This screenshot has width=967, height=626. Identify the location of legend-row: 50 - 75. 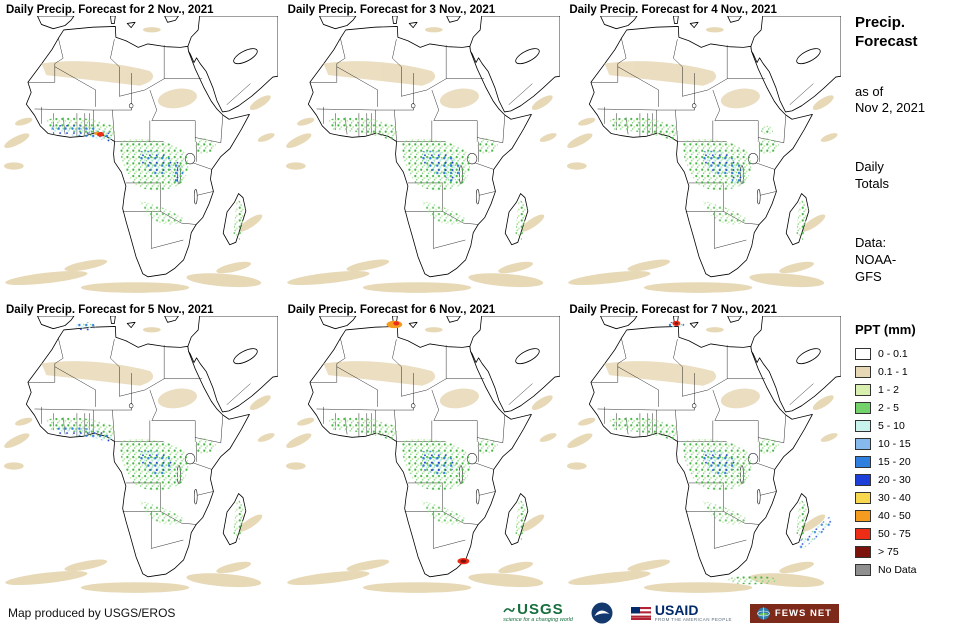
(909, 534).